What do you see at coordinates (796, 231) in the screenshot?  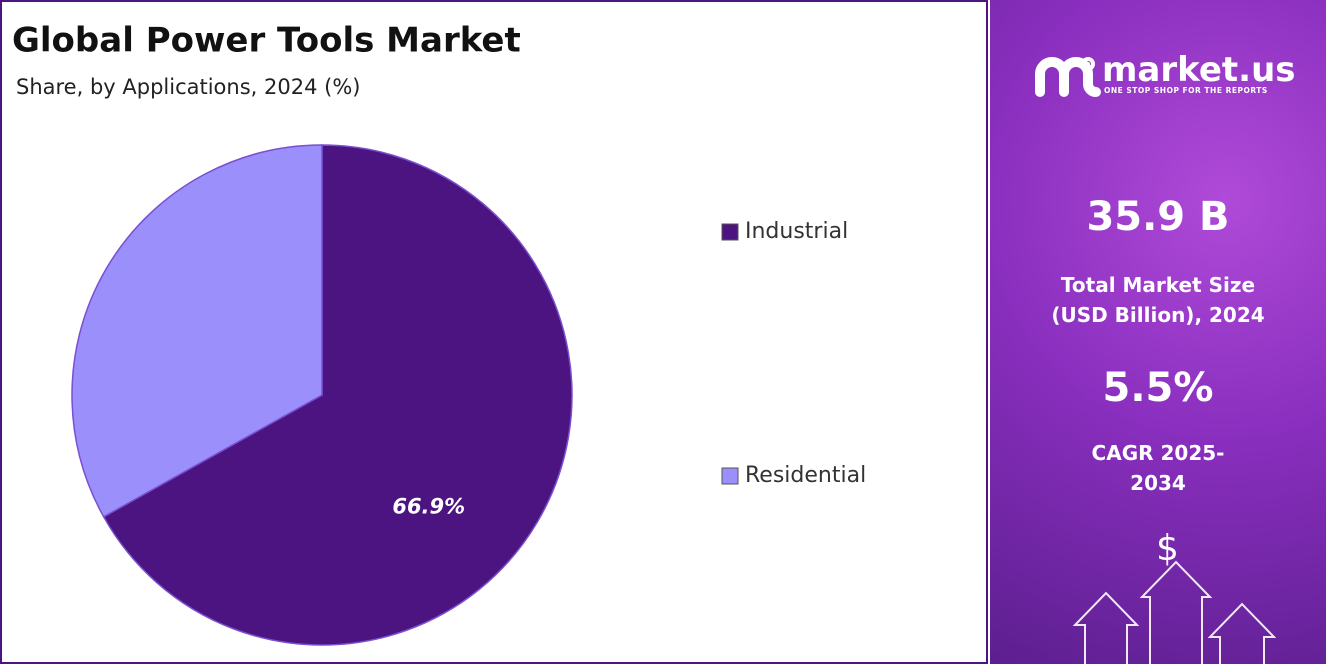 I see `legend-label: Industrial` at bounding box center [796, 231].